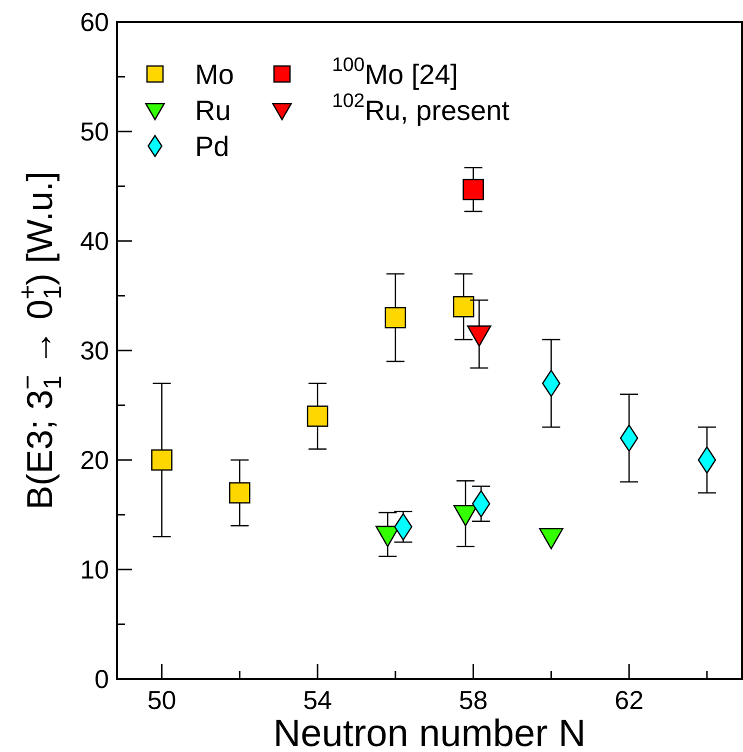 This screenshot has width=743, height=752. What do you see at coordinates (429, 732) in the screenshot?
I see `x-axis-title: Neutron number N` at bounding box center [429, 732].